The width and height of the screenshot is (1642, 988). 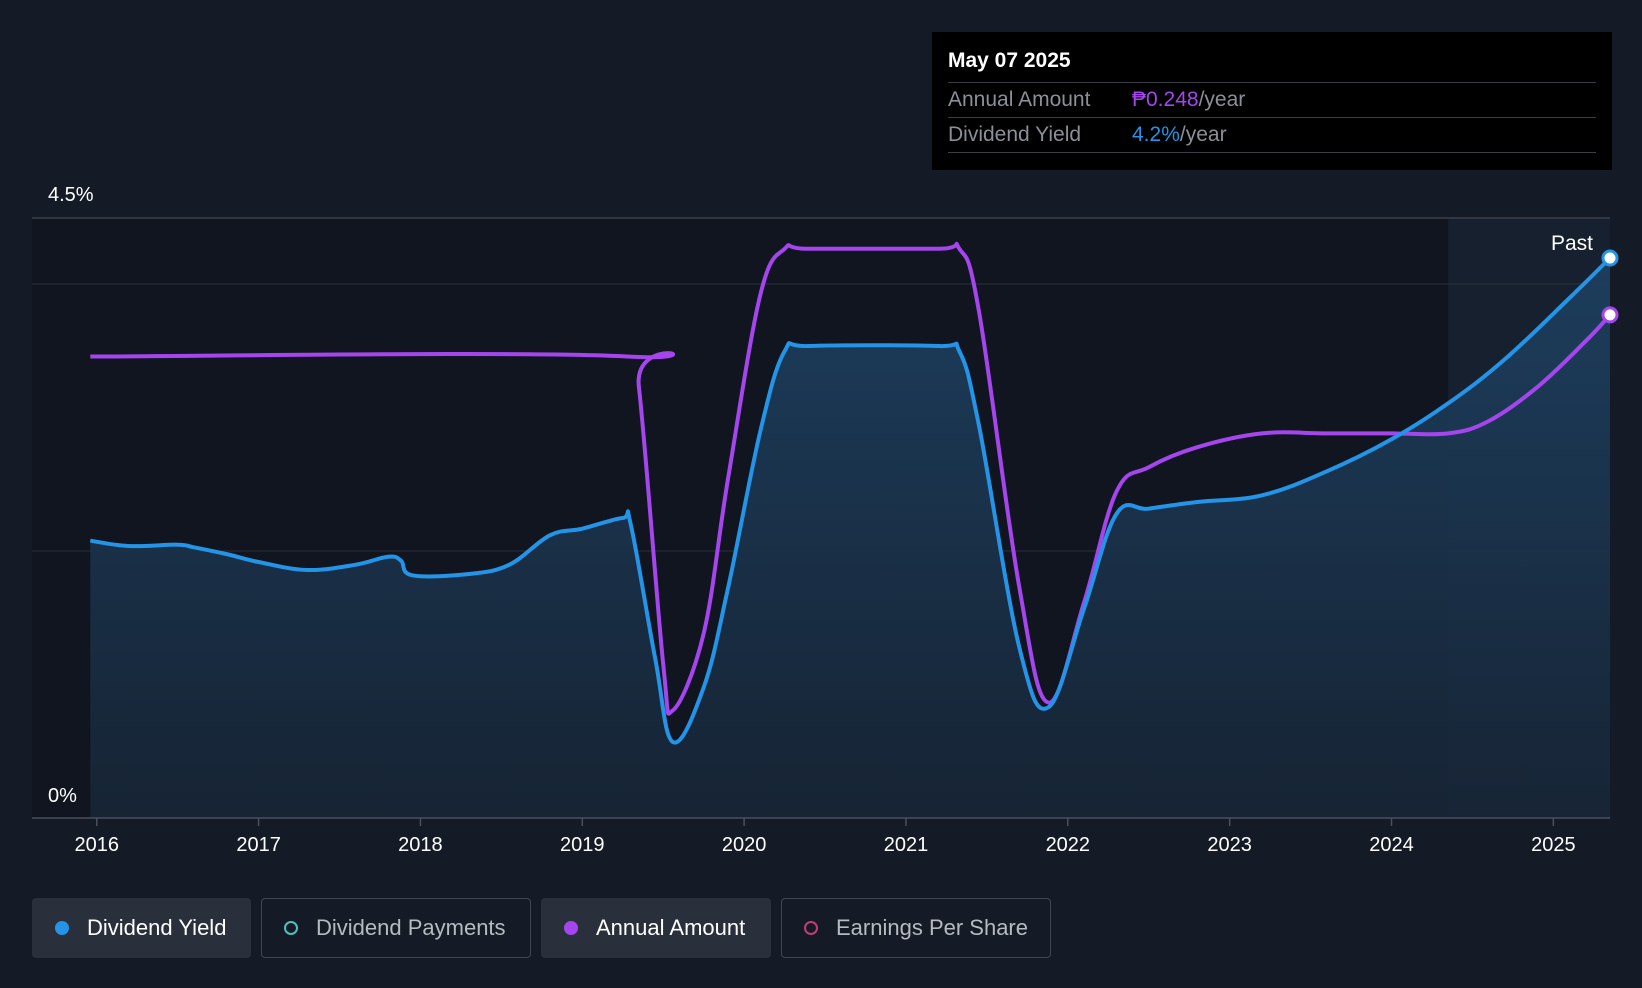 I want to click on legend-dividend-yield: Dividend Yield, so click(x=141, y=928).